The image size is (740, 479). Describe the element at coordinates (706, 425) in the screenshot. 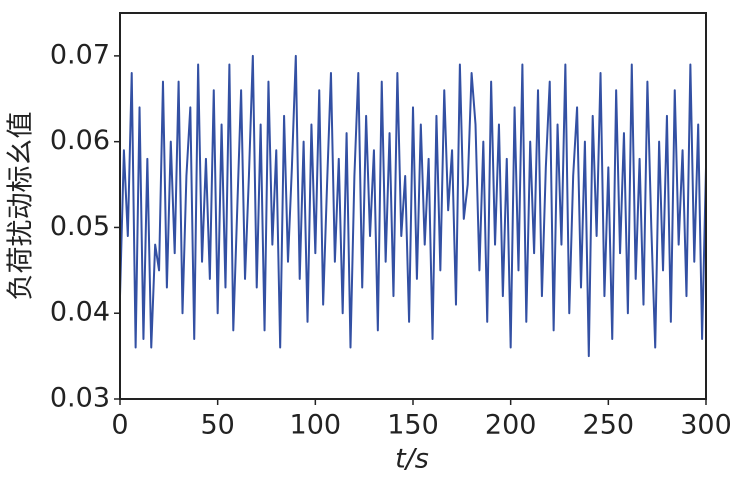

I see `x-tick-label: 300` at that location.